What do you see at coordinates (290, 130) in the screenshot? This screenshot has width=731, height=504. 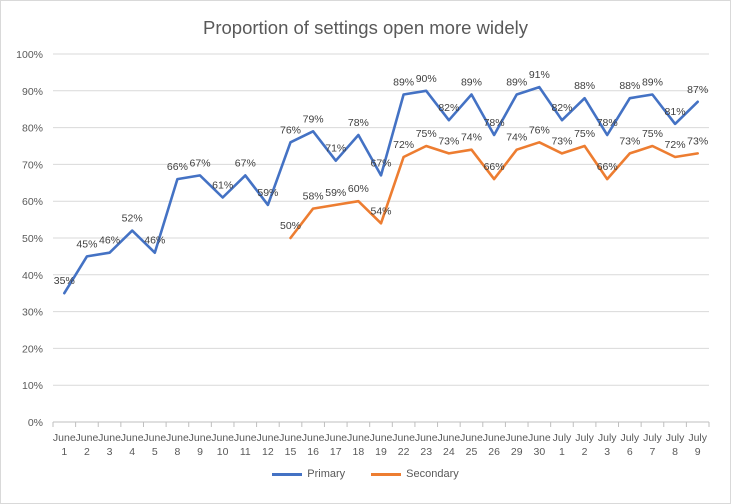 I see `data-label-primary: 76%` at bounding box center [290, 130].